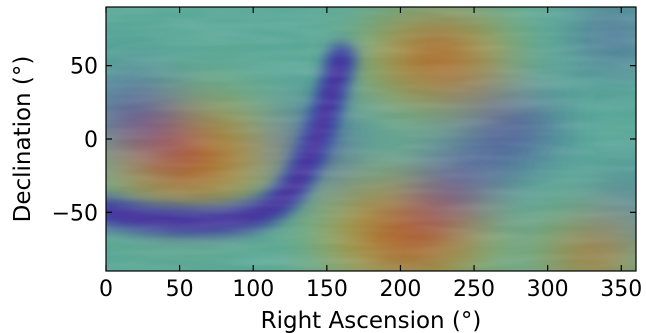 Image resolution: width=646 pixels, height=333 pixels. Describe the element at coordinates (75, 213) in the screenshot. I see `y-tick-label: −50` at that location.